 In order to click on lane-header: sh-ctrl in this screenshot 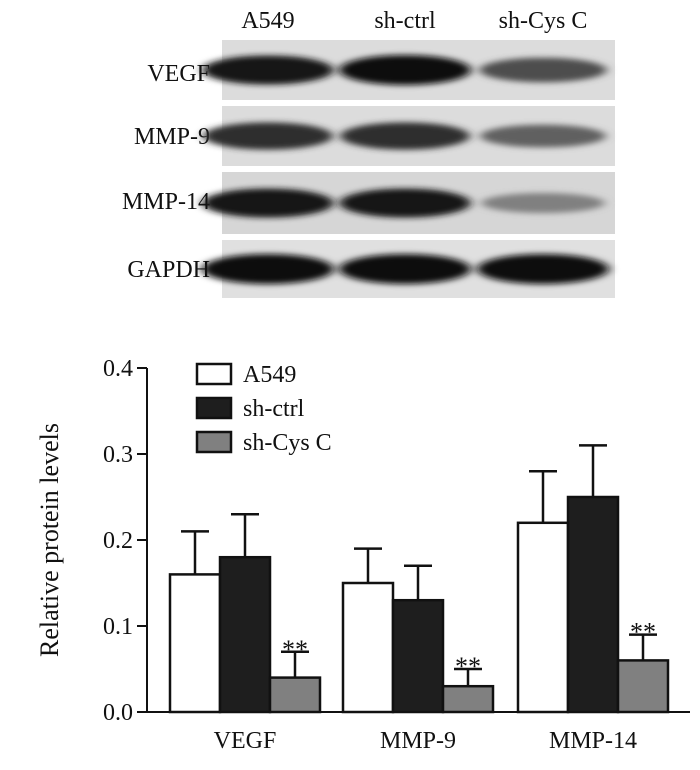, I will do `click(405, 21)`.